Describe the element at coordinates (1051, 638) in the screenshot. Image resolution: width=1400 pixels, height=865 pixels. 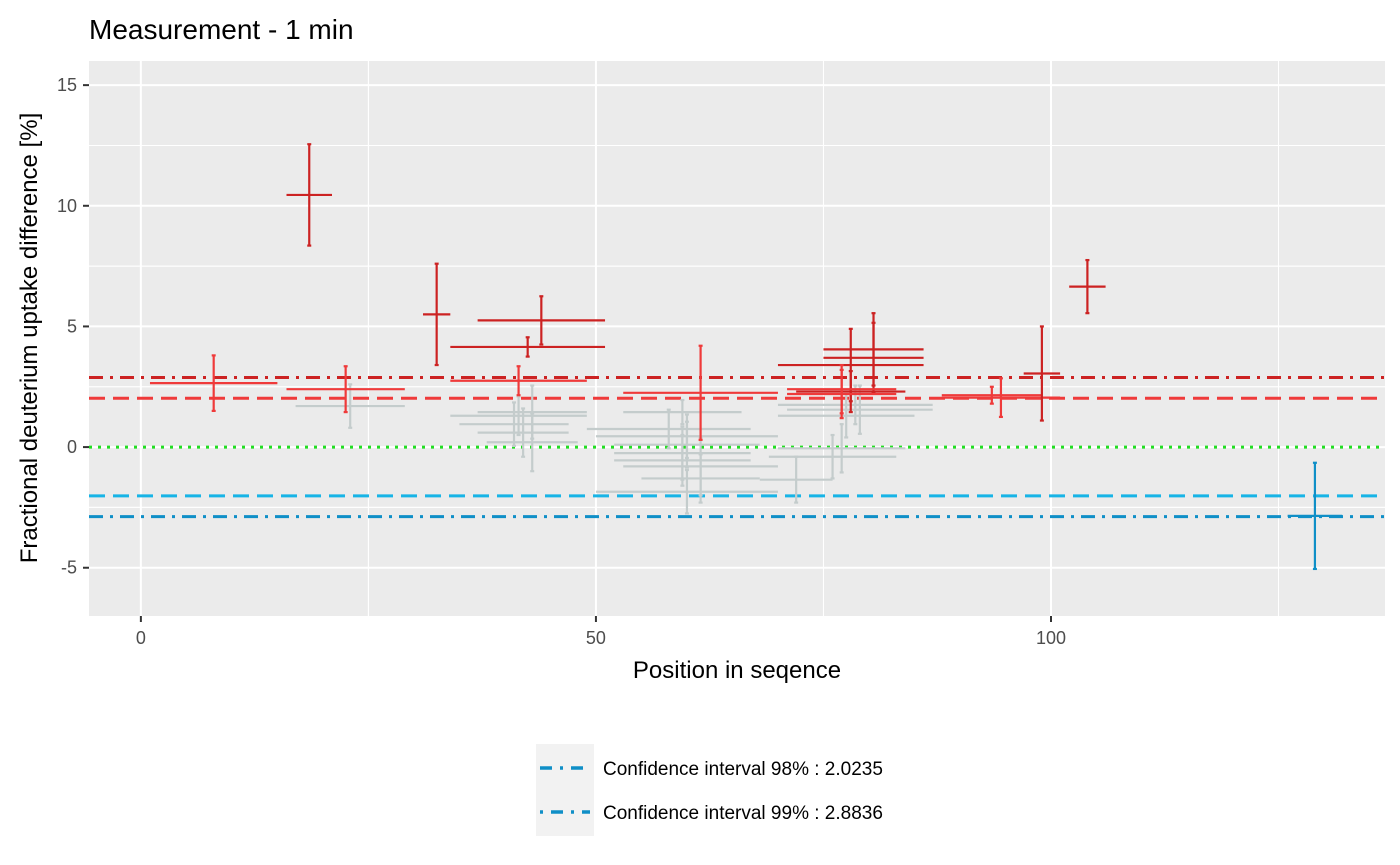
I see `x-tick-label: 100` at that location.